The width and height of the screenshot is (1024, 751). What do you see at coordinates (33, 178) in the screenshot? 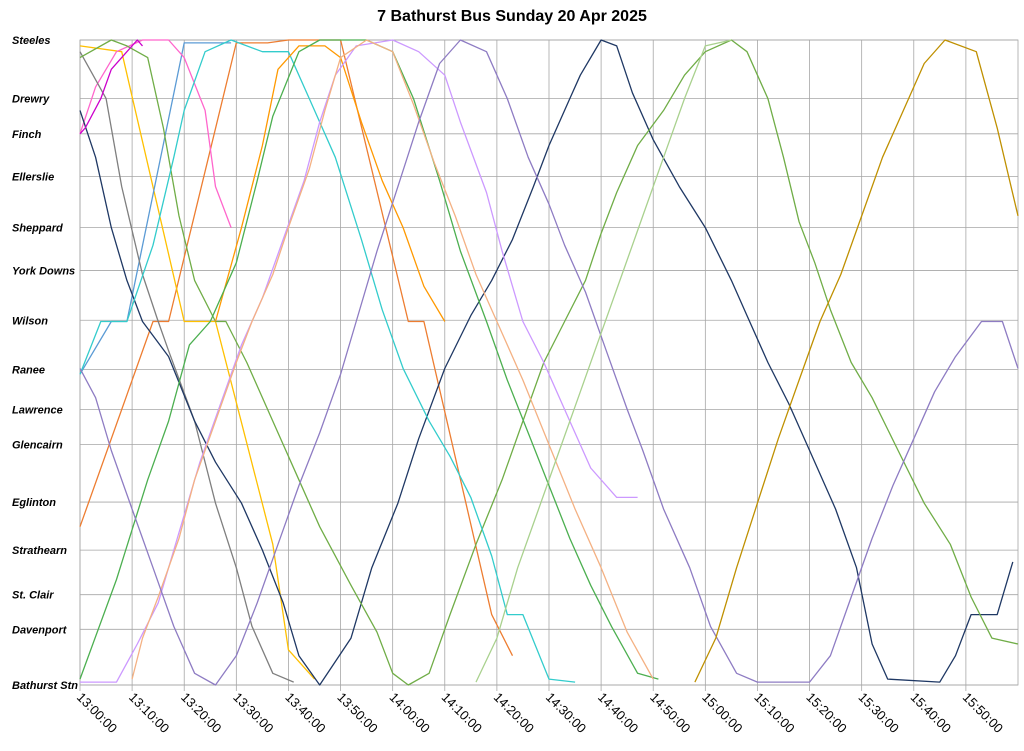
I see `stop-label: Ellerslie` at bounding box center [33, 178].